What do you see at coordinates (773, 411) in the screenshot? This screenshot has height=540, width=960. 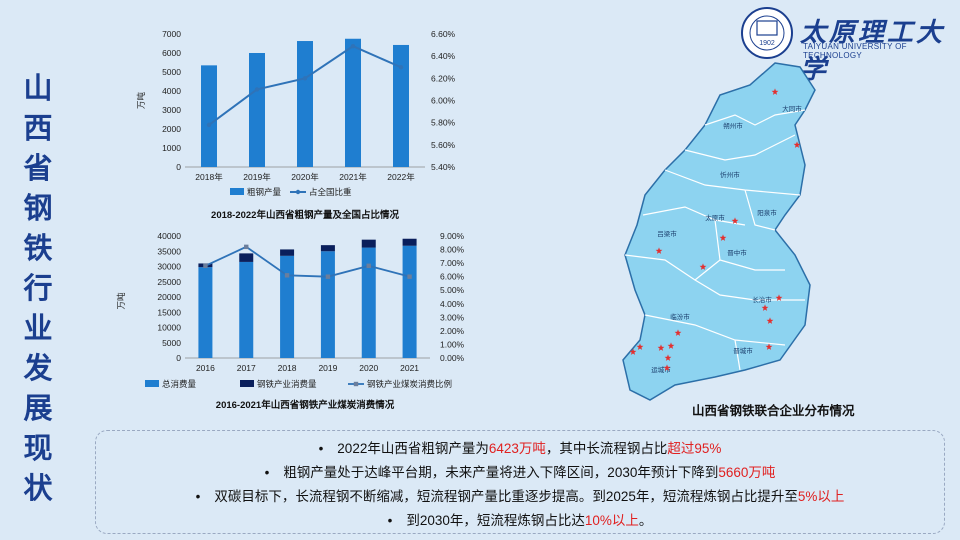 I see `map-caption: 山西省钢铁联合企业分布情况` at bounding box center [773, 411].